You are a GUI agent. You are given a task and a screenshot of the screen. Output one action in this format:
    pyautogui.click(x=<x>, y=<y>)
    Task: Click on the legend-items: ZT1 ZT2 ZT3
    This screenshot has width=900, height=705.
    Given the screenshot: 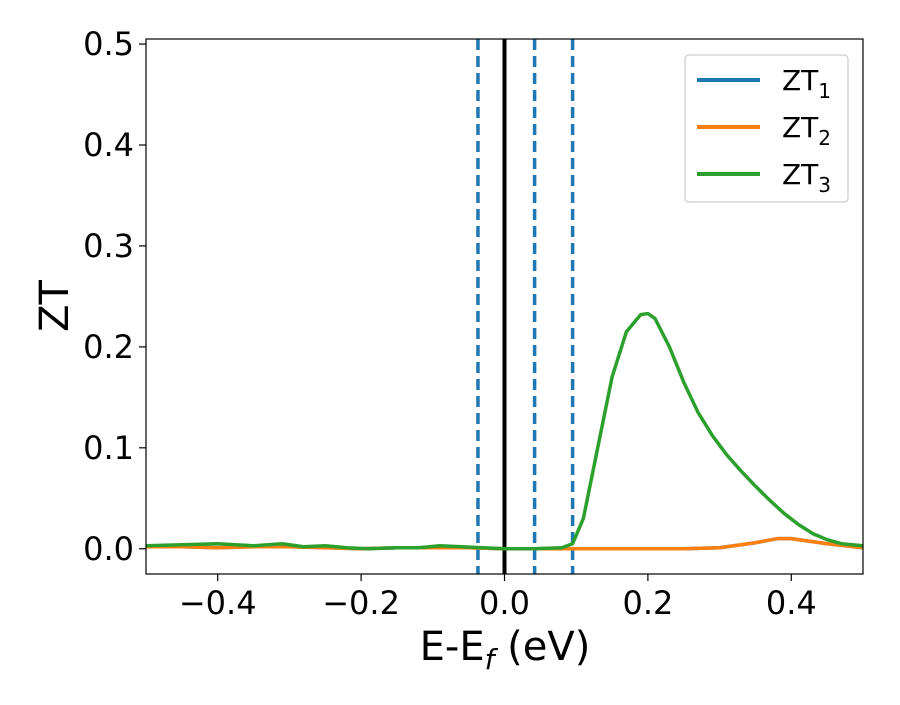 What is the action you would take?
    pyautogui.click(x=764, y=130)
    